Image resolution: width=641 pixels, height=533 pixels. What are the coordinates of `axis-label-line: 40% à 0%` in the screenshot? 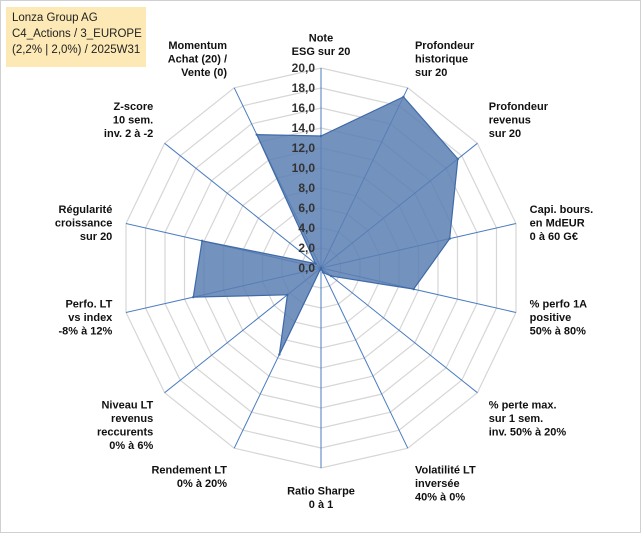 It's located at (440, 498).